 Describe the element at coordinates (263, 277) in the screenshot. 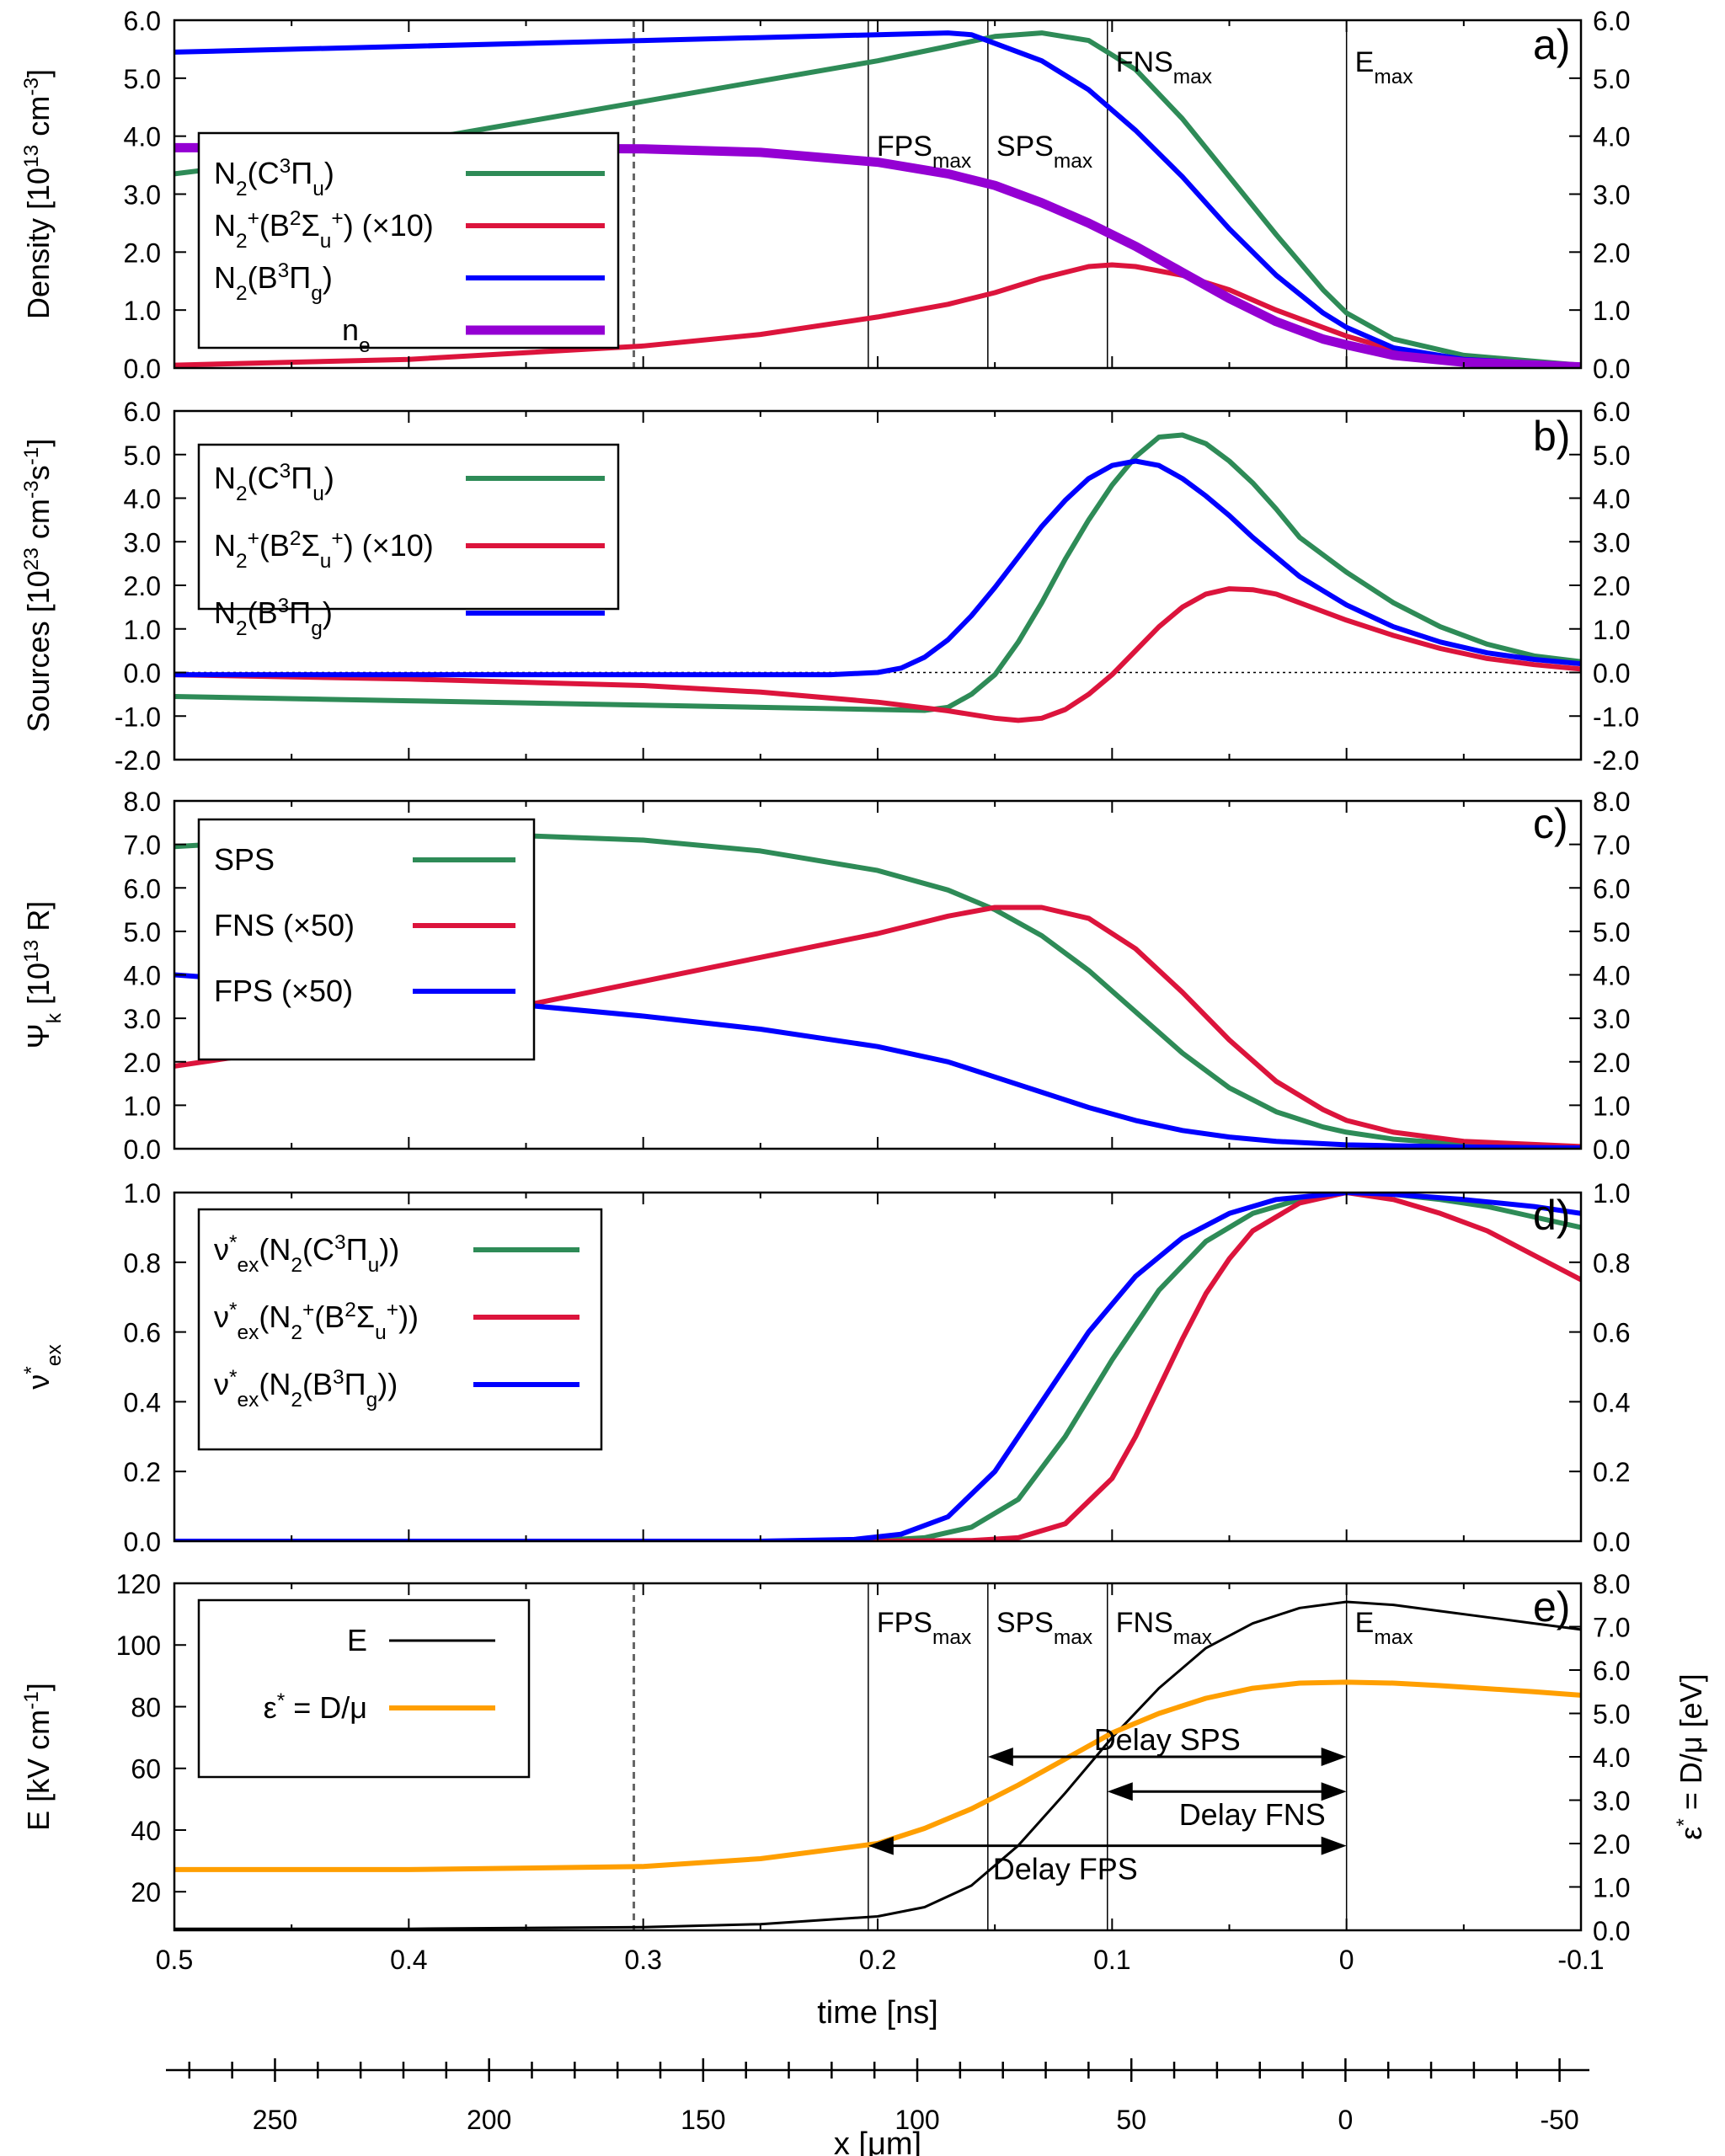

I see `legend-label-a-part: (B` at that location.